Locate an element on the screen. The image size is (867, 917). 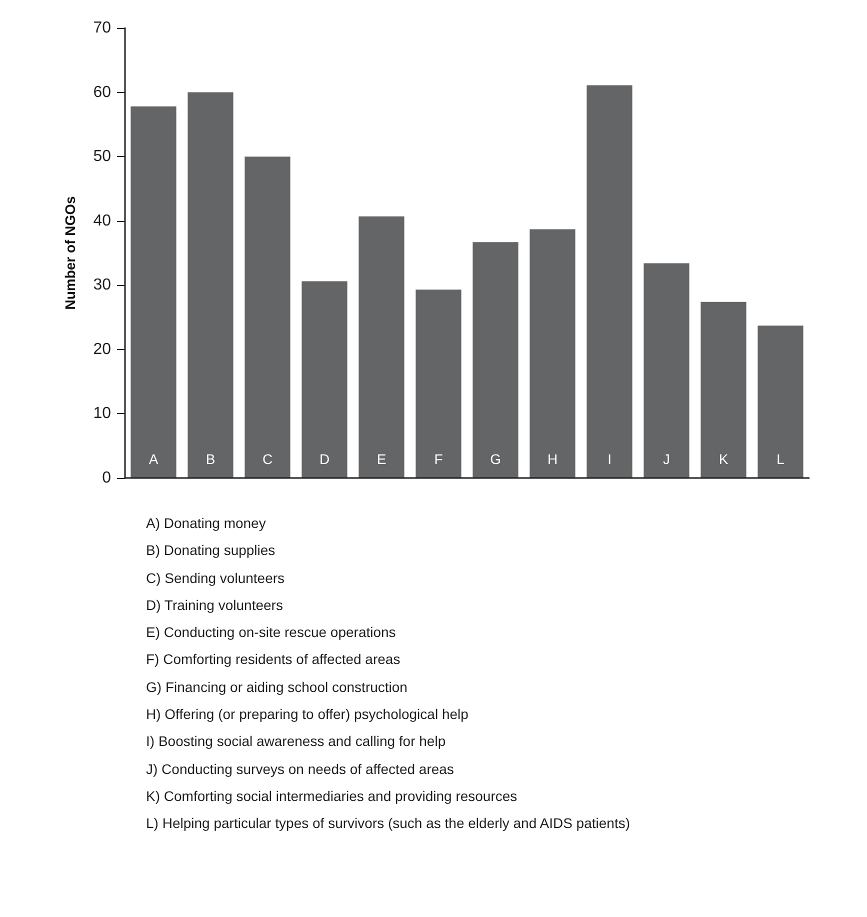
x-tick-label: F is located at coordinates (438, 459).